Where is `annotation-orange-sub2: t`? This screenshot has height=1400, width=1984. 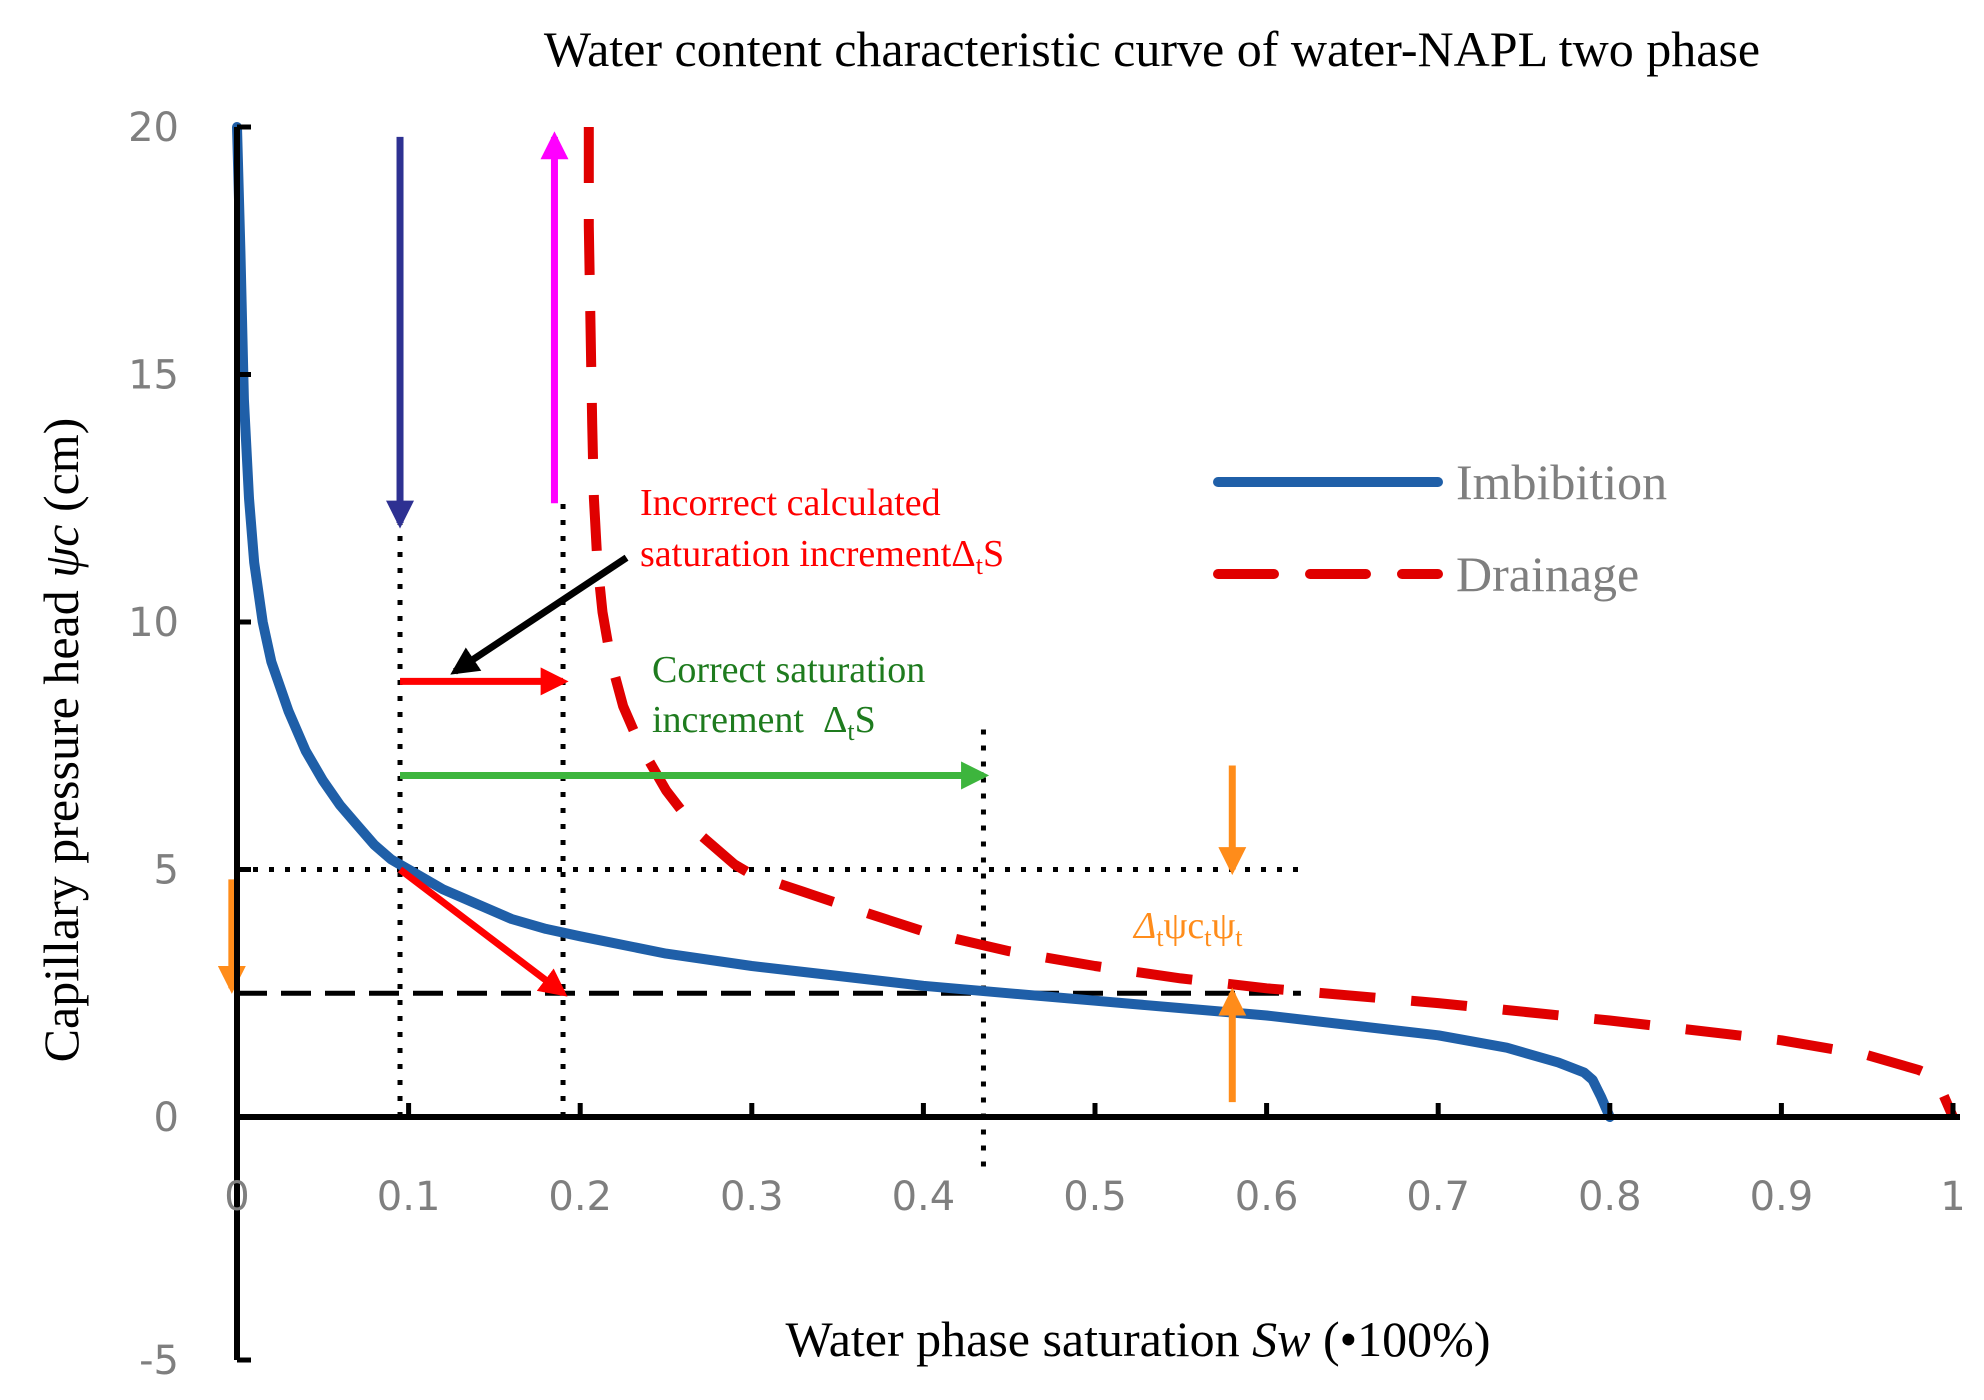
annotation-orange-sub2: t is located at coordinates (1208, 937).